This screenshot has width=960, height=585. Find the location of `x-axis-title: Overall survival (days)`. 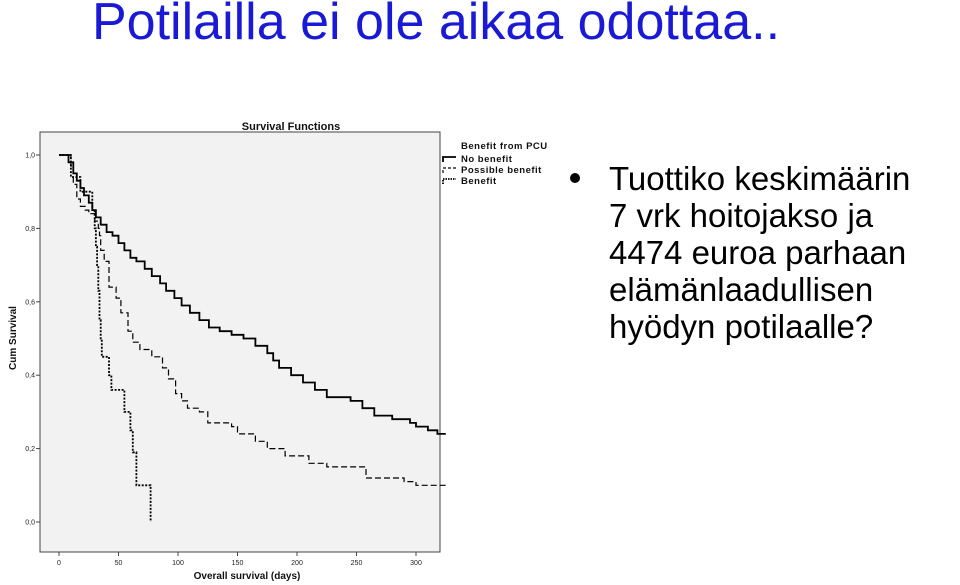

x-axis-title: Overall survival (days) is located at coordinates (247, 576).